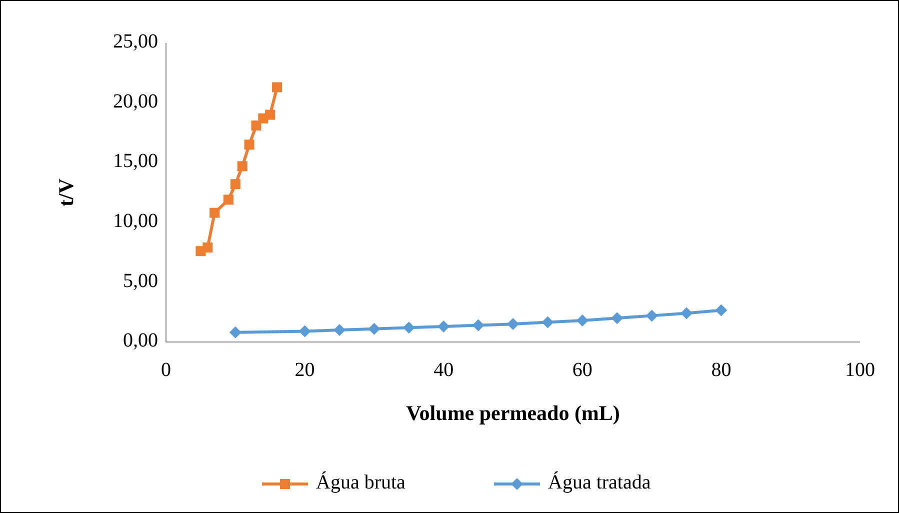  I want to click on x-tick-label: 100, so click(860, 370).